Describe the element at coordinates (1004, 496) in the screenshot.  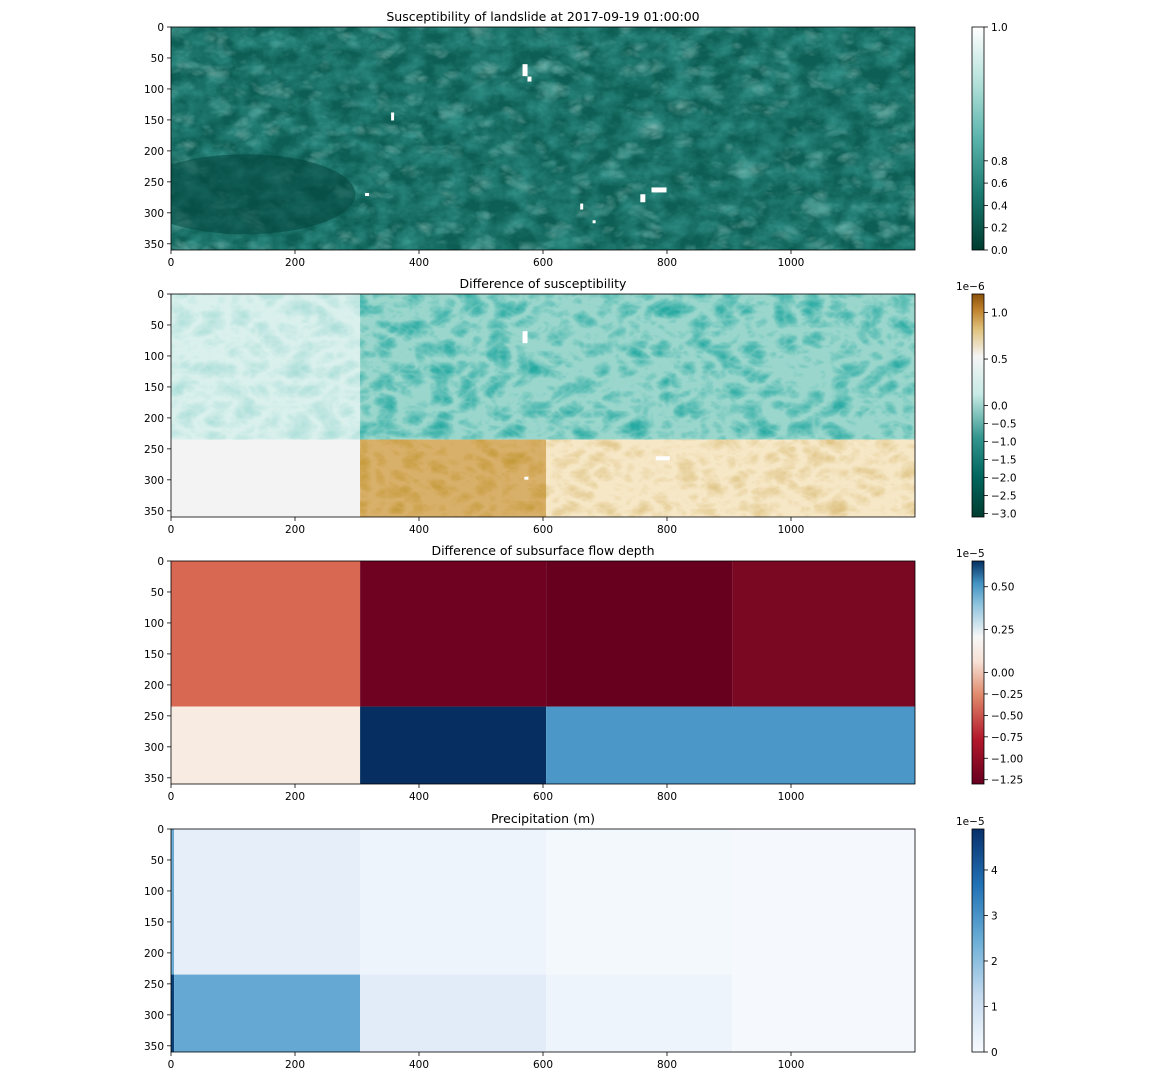
I see `colorbar-tick-label: −2.5` at that location.